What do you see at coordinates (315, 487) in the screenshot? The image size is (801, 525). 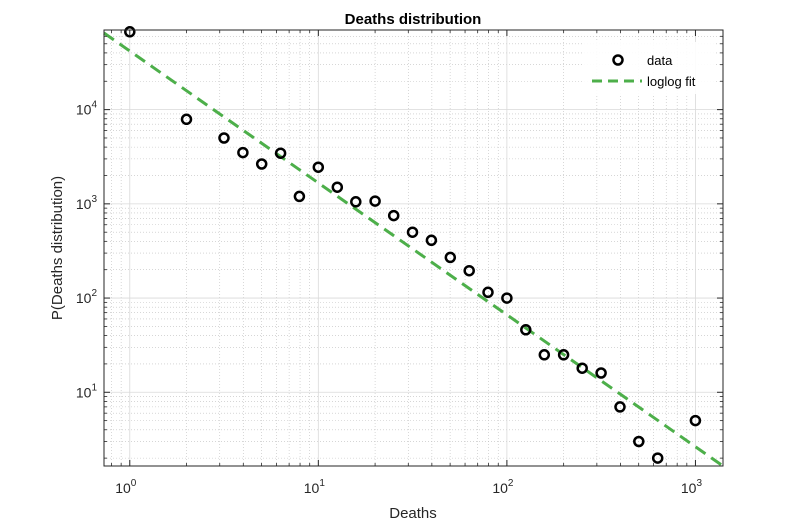 I see `x-tick-label: 10¹` at bounding box center [315, 487].